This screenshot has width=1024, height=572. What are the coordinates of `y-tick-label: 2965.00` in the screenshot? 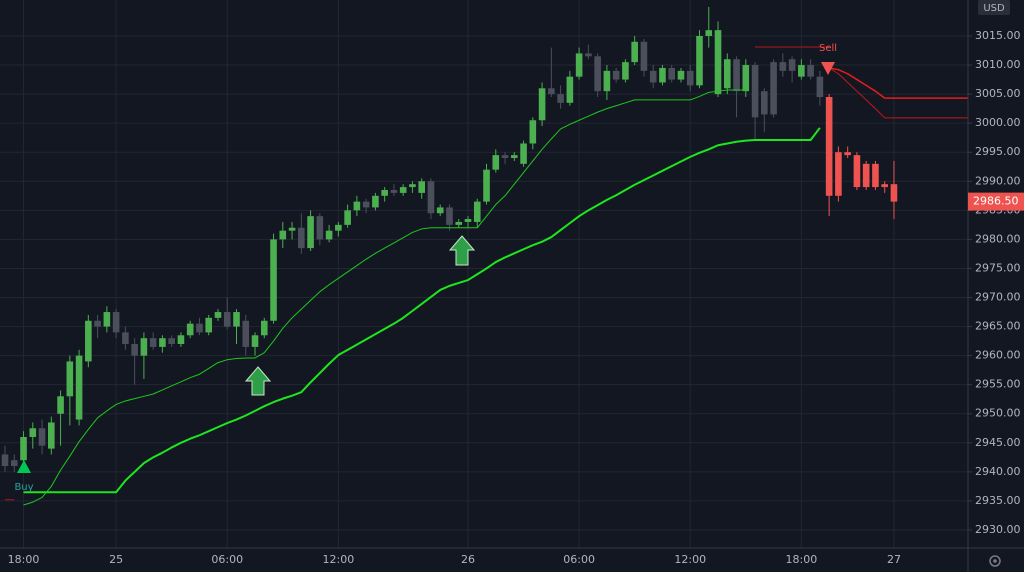 It's located at (998, 326).